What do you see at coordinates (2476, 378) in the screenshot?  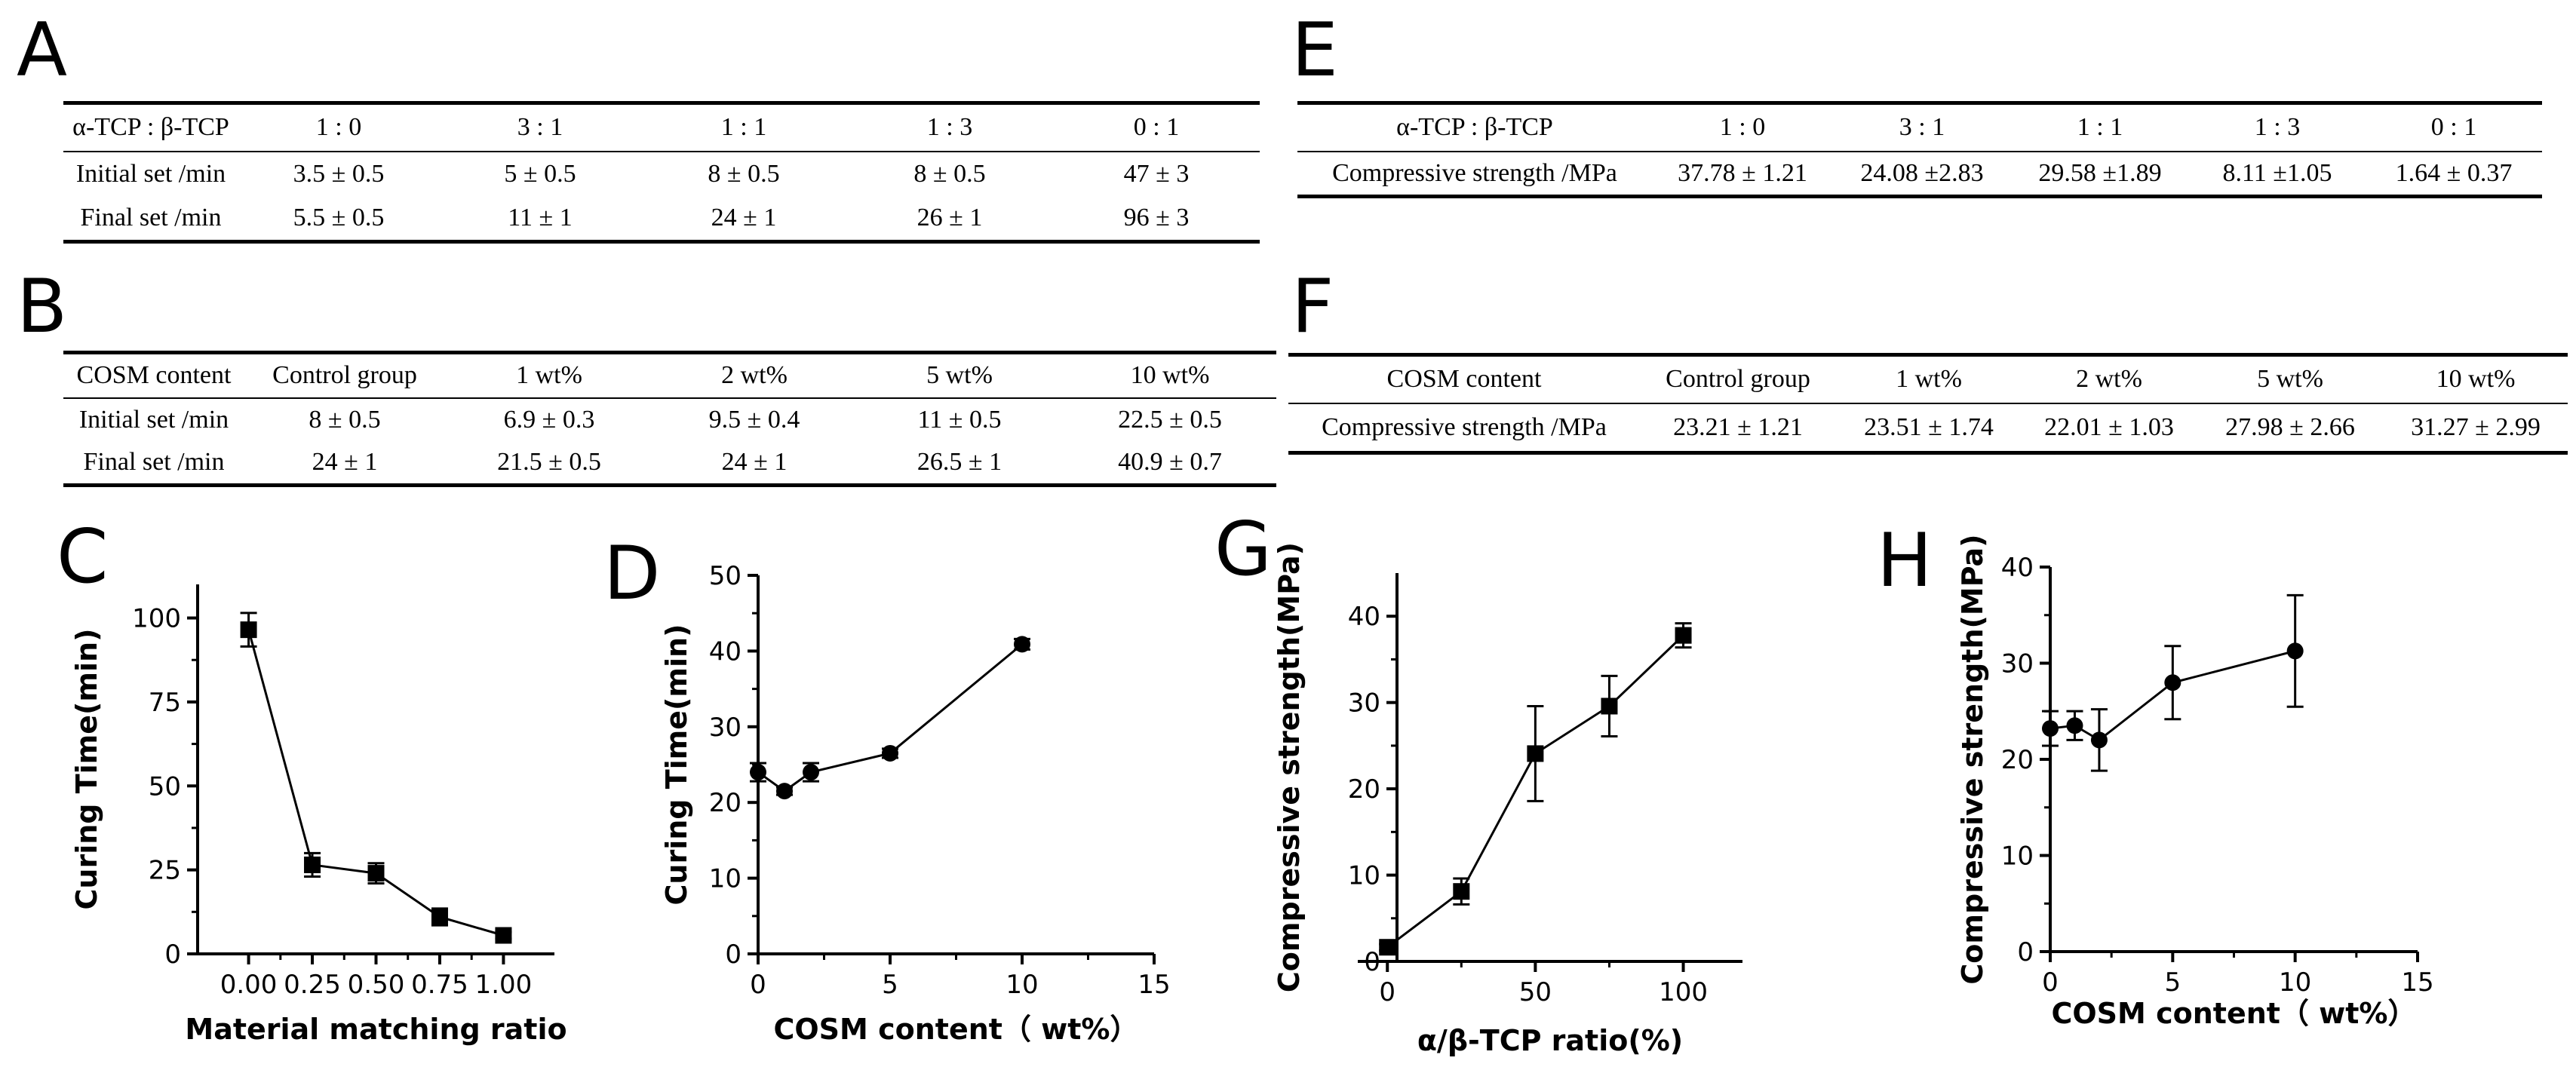 I see `table-f-header: 10 wt%` at bounding box center [2476, 378].